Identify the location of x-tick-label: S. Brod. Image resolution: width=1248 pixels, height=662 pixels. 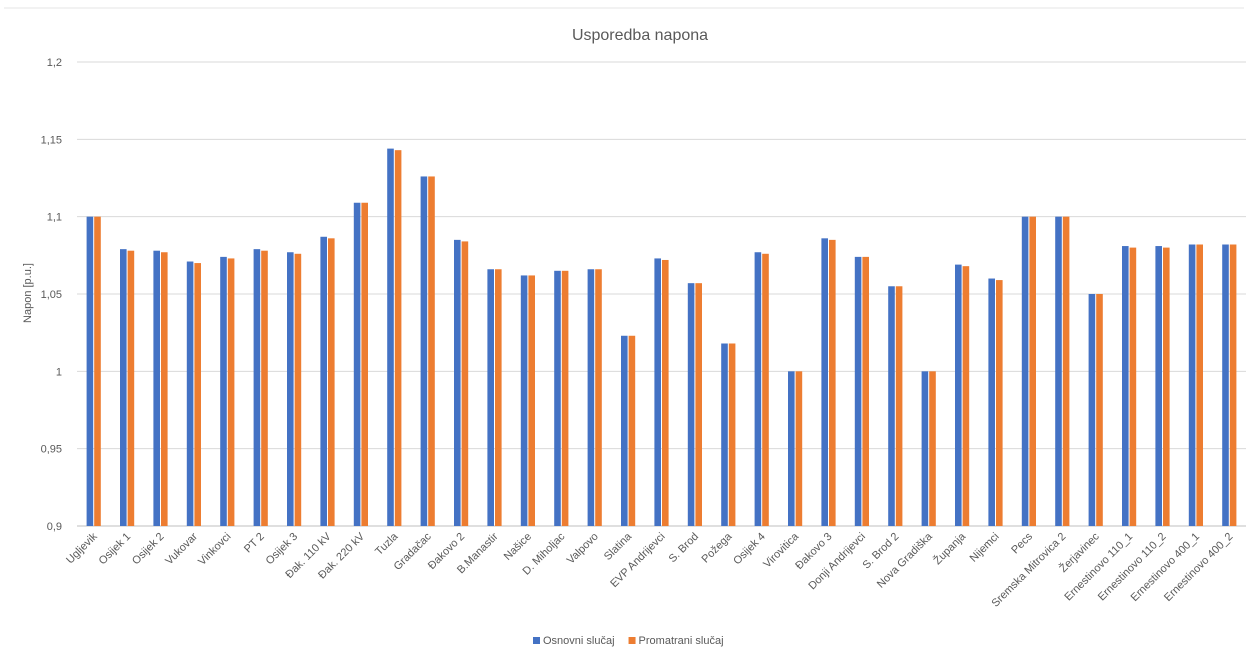
(684, 548).